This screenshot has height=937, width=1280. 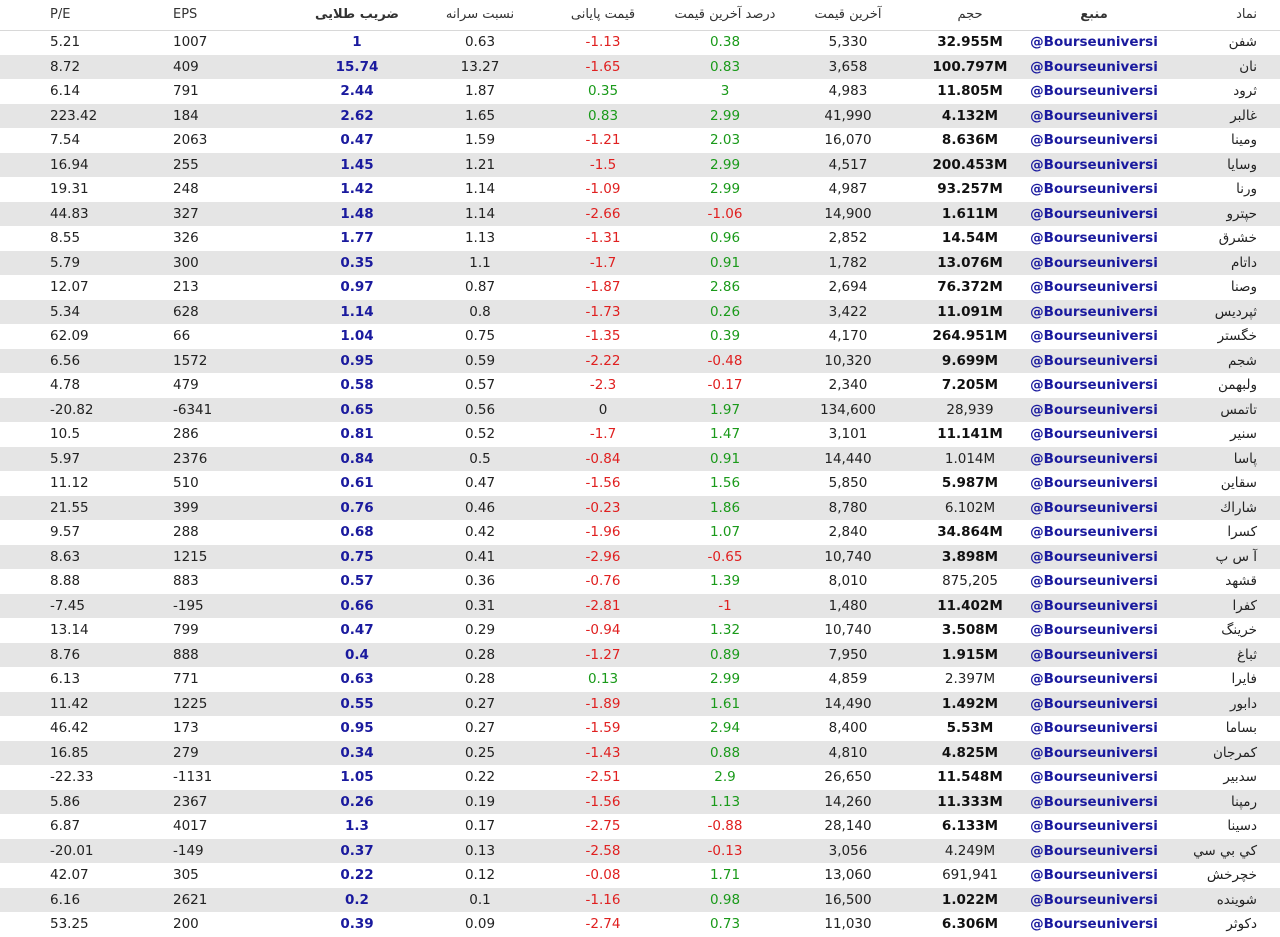 What do you see at coordinates (725, 507) in the screenshot?
I see `last-price-pct-cell: 1.86` at bounding box center [725, 507].